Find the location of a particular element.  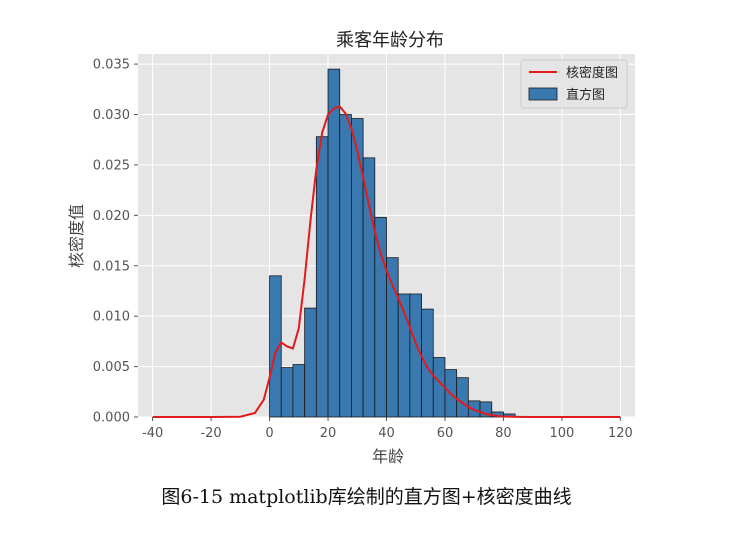

y-tick-label: 0.020 is located at coordinates (111, 216).